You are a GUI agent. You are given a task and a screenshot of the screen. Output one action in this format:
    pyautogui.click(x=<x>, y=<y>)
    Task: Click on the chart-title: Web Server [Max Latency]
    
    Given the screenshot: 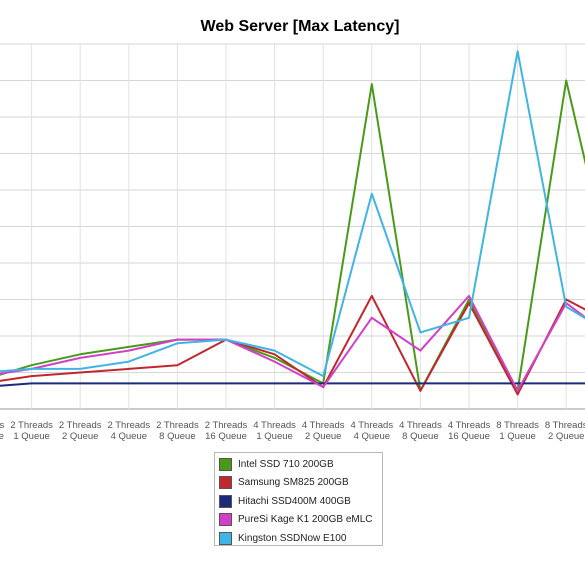 What is the action you would take?
    pyautogui.click(x=300, y=26)
    